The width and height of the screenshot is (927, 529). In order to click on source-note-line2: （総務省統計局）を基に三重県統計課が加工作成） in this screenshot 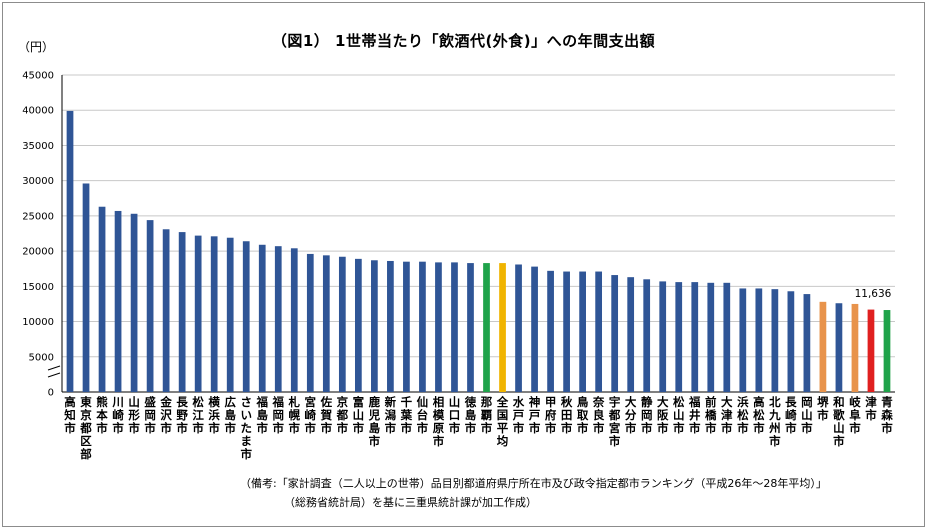, I will do `click(410, 502)`.